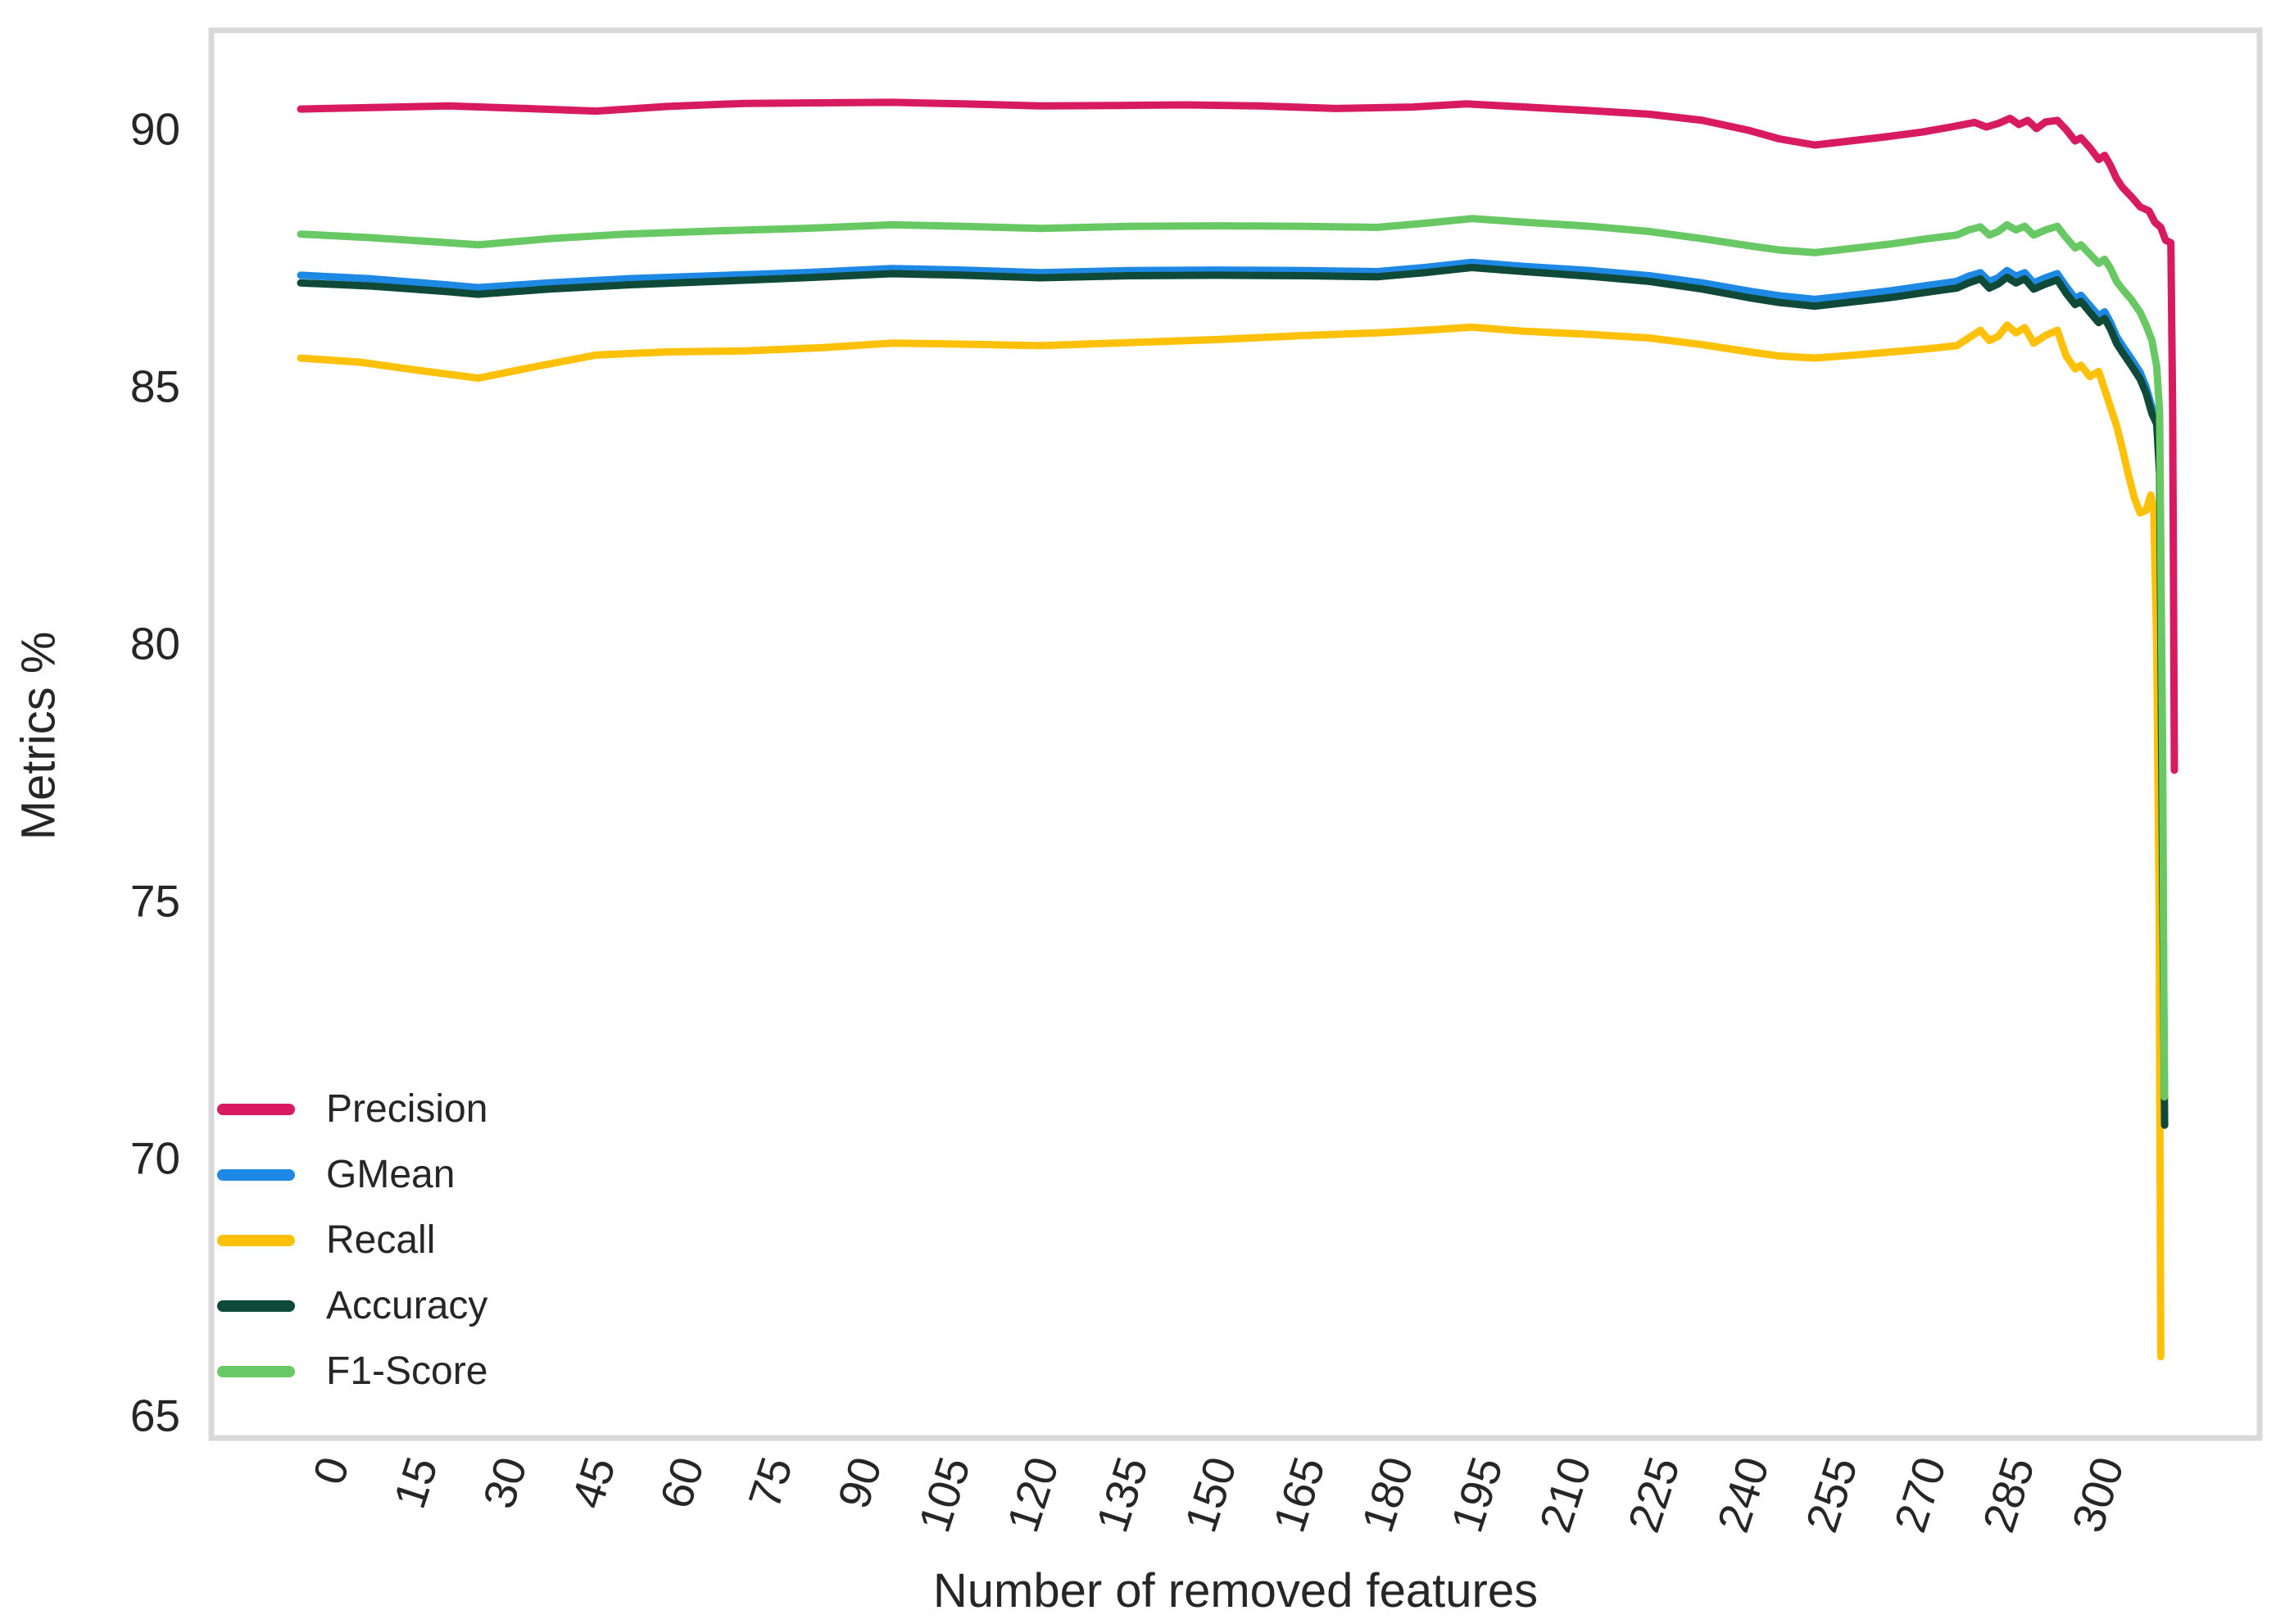 The width and height of the screenshot is (2294, 1624). Describe the element at coordinates (154, 1415) in the screenshot. I see `y-tick-label: 65` at that location.